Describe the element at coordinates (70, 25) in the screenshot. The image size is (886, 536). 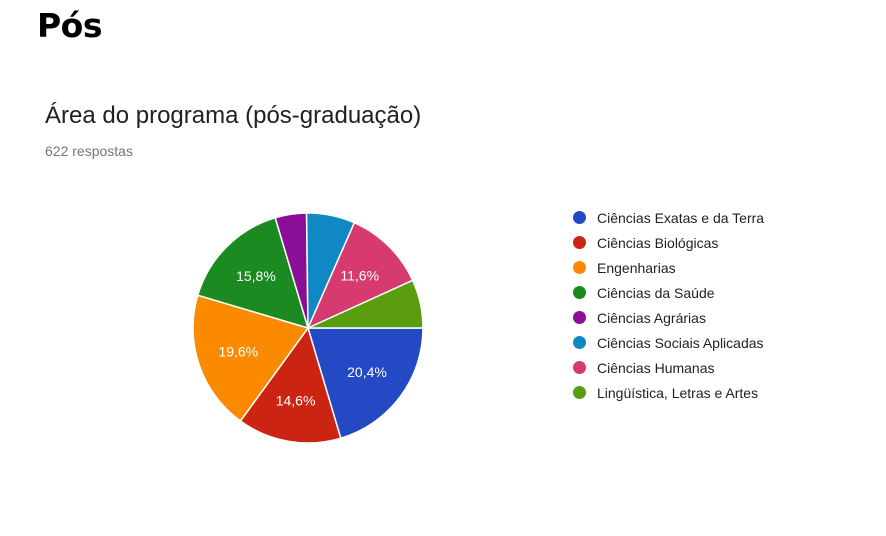
I see `page-heading: Pós` at that location.